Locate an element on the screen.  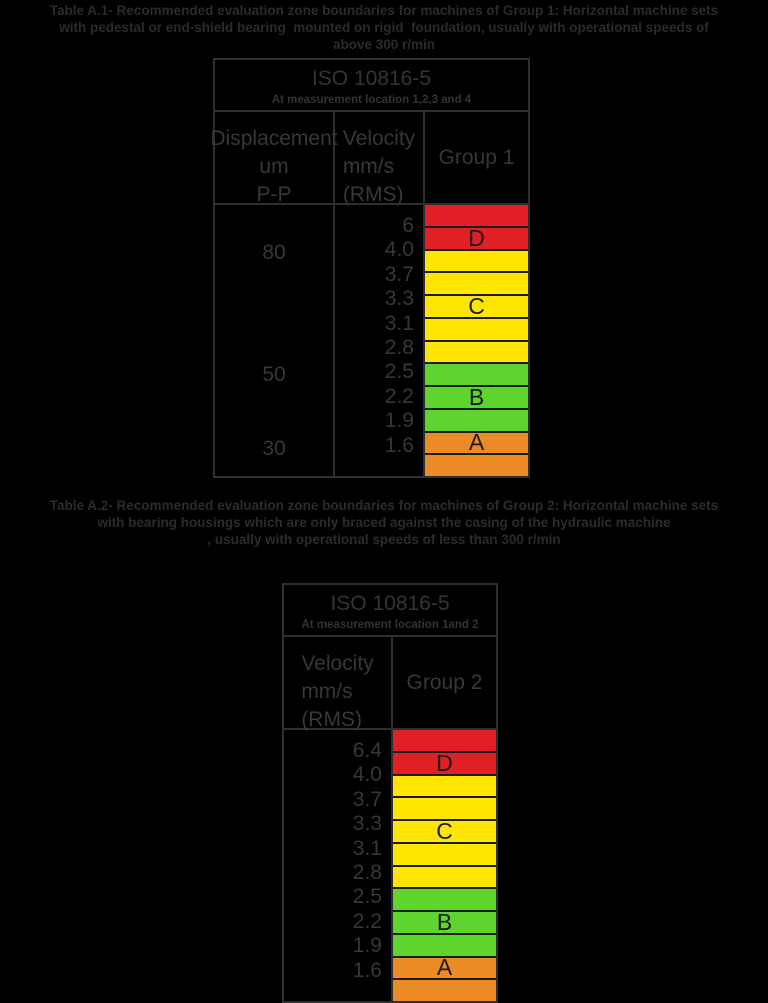
header-line: Displacement is located at coordinates (274, 138).